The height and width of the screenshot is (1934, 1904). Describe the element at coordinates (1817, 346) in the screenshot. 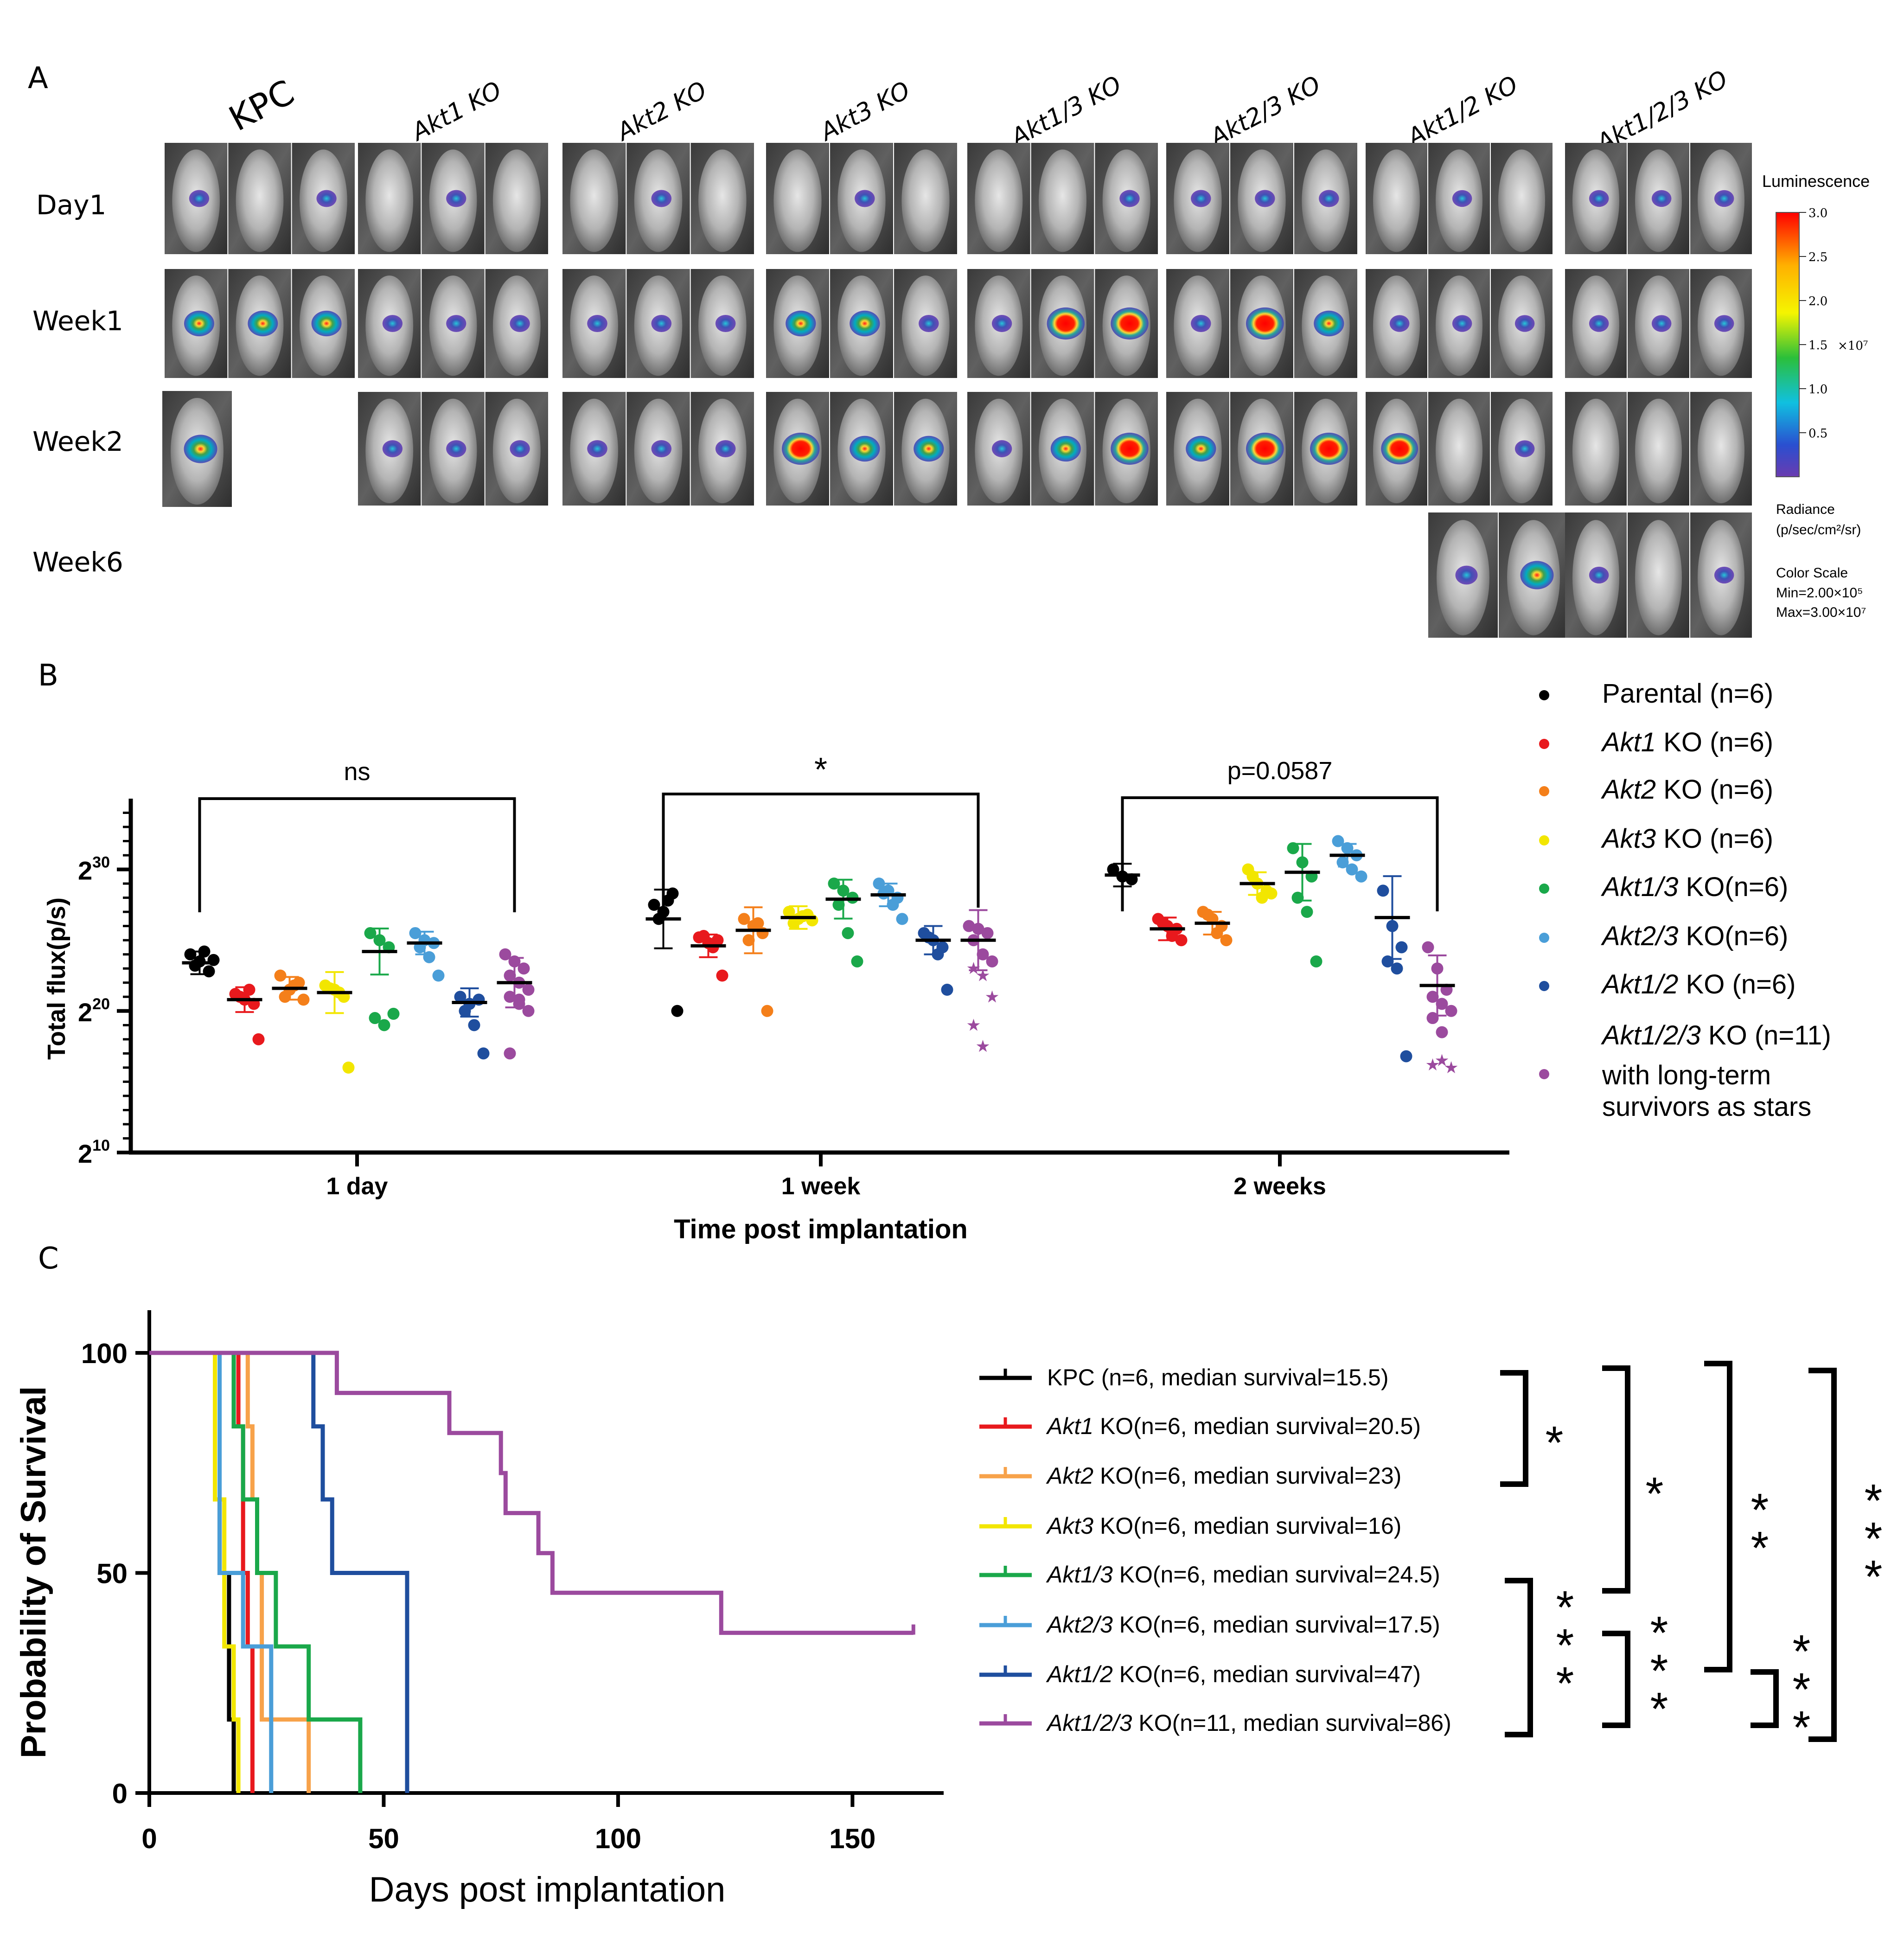

I see `colorbar-tick-label-3: 1.5` at that location.